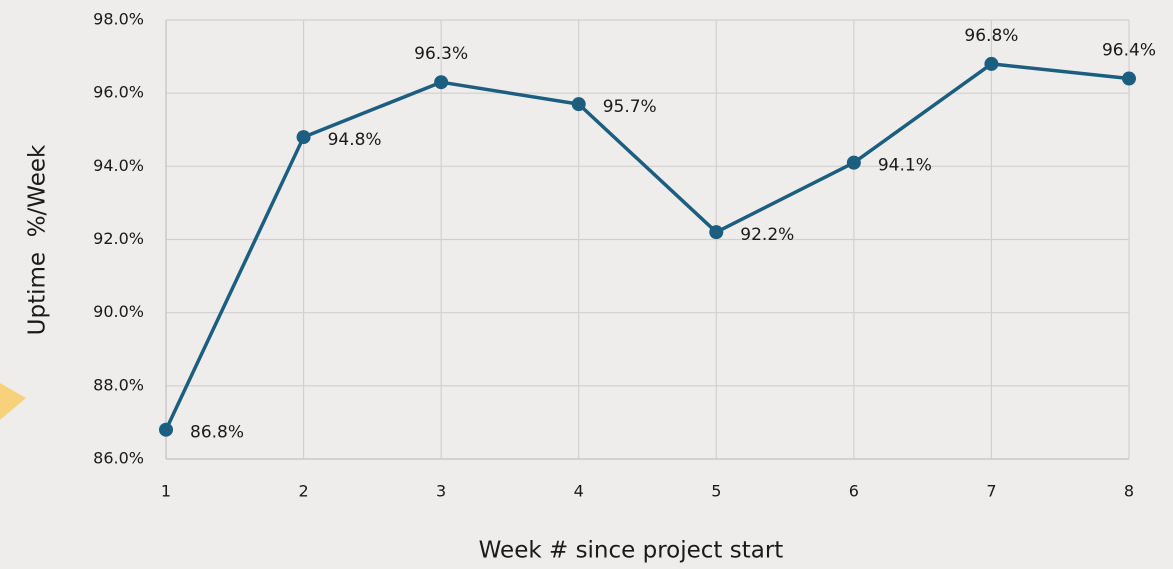 The width and height of the screenshot is (1173, 569). I want to click on y-tick-label: 98.0%, so click(118, 19).